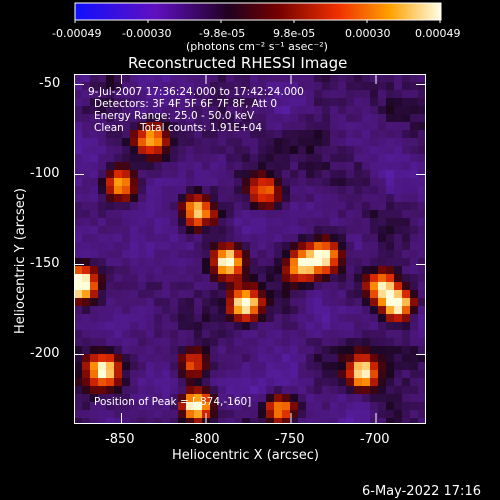 The width and height of the screenshot is (500, 500). What do you see at coordinates (257, 46) in the screenshot?
I see `colorbar-unit-label: (photons cm⁻² s⁻¹ asec⁻²)` at bounding box center [257, 46].